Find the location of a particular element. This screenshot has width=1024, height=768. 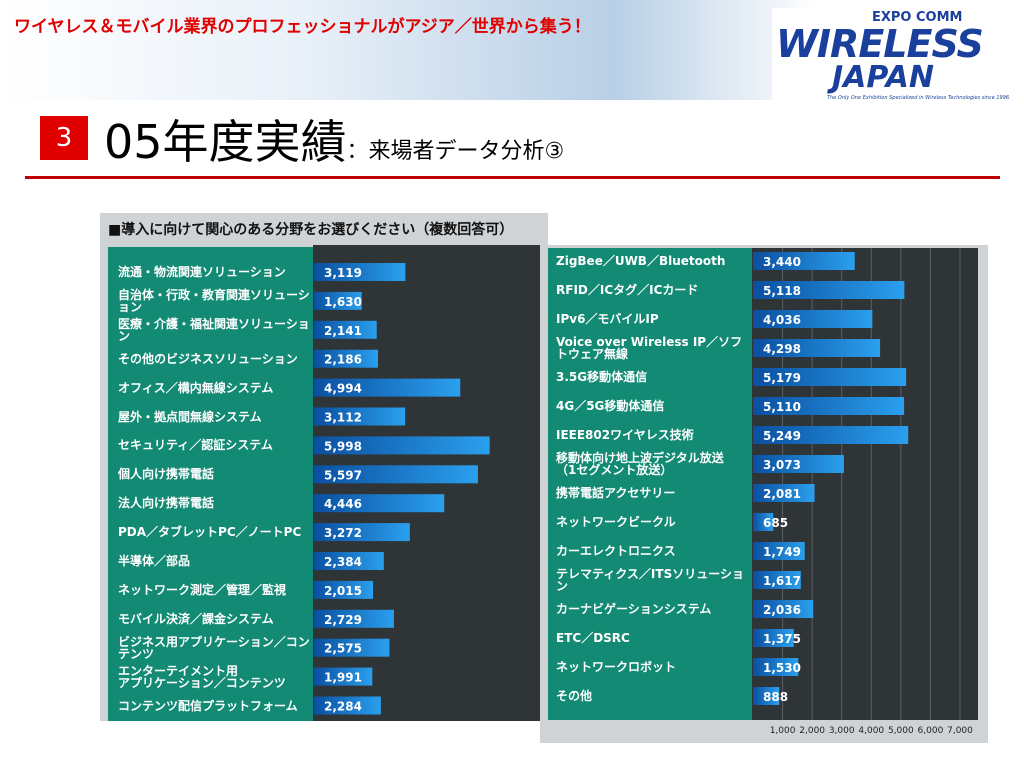

value-label: 4,036 is located at coordinates (782, 320).